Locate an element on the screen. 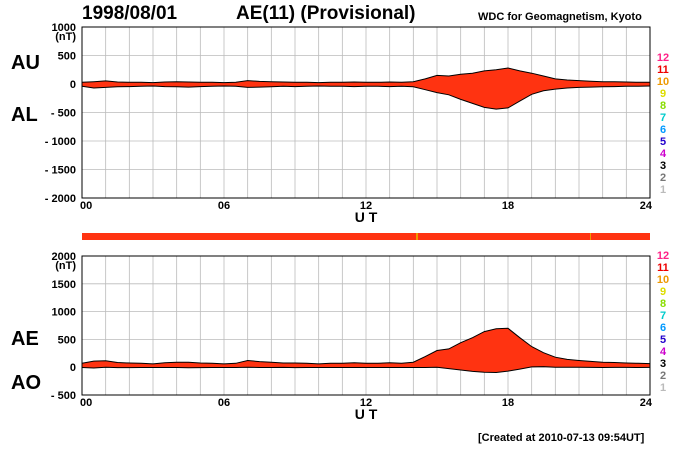  panel2-ytick-label: 1500 is located at coordinates (64, 285).